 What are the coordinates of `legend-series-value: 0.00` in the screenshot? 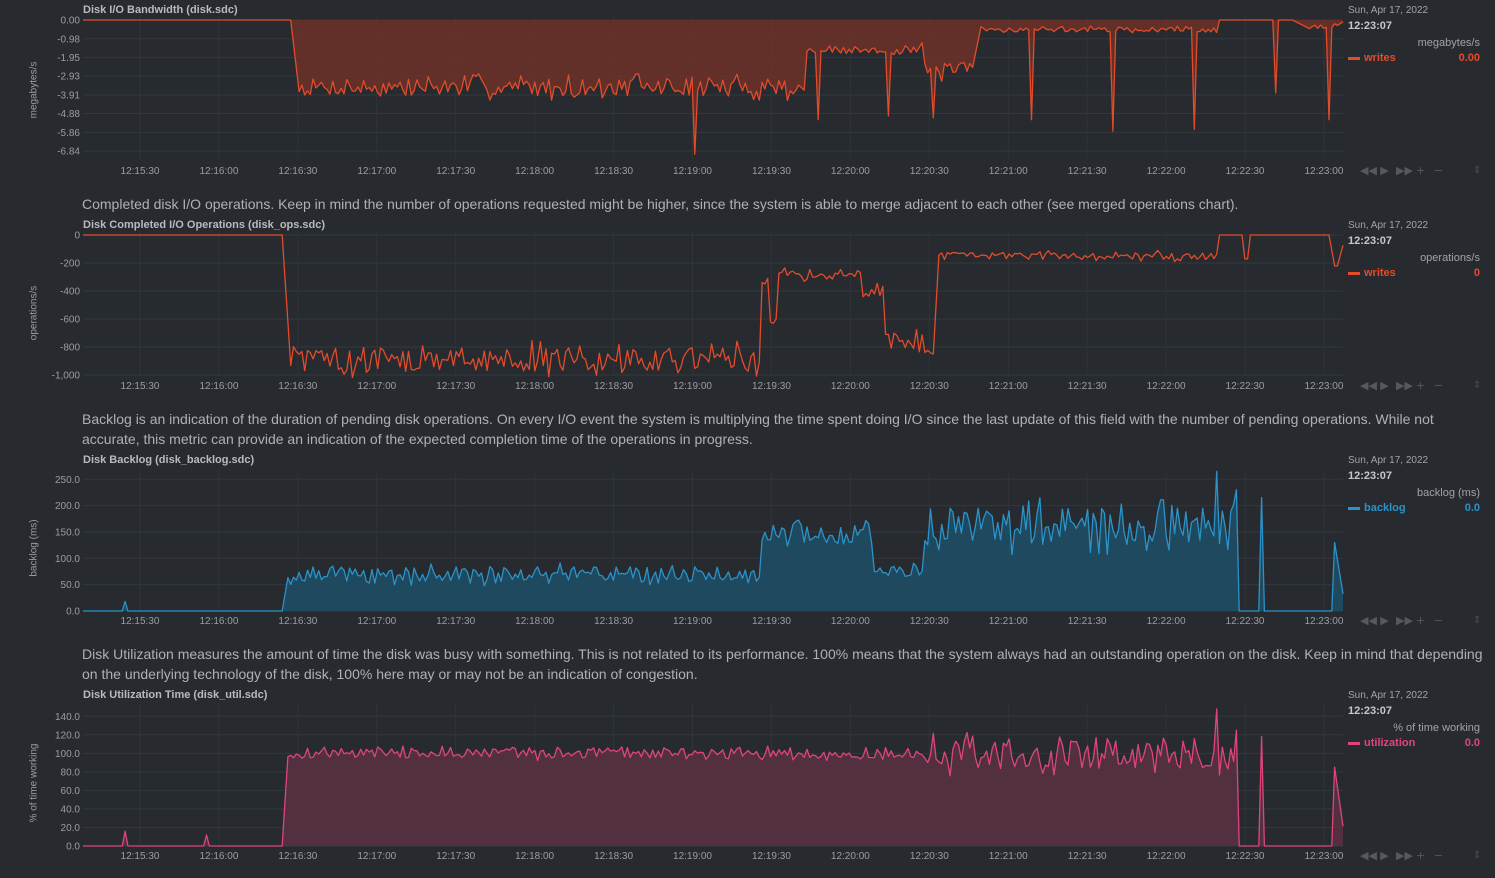 It's located at (1469, 58).